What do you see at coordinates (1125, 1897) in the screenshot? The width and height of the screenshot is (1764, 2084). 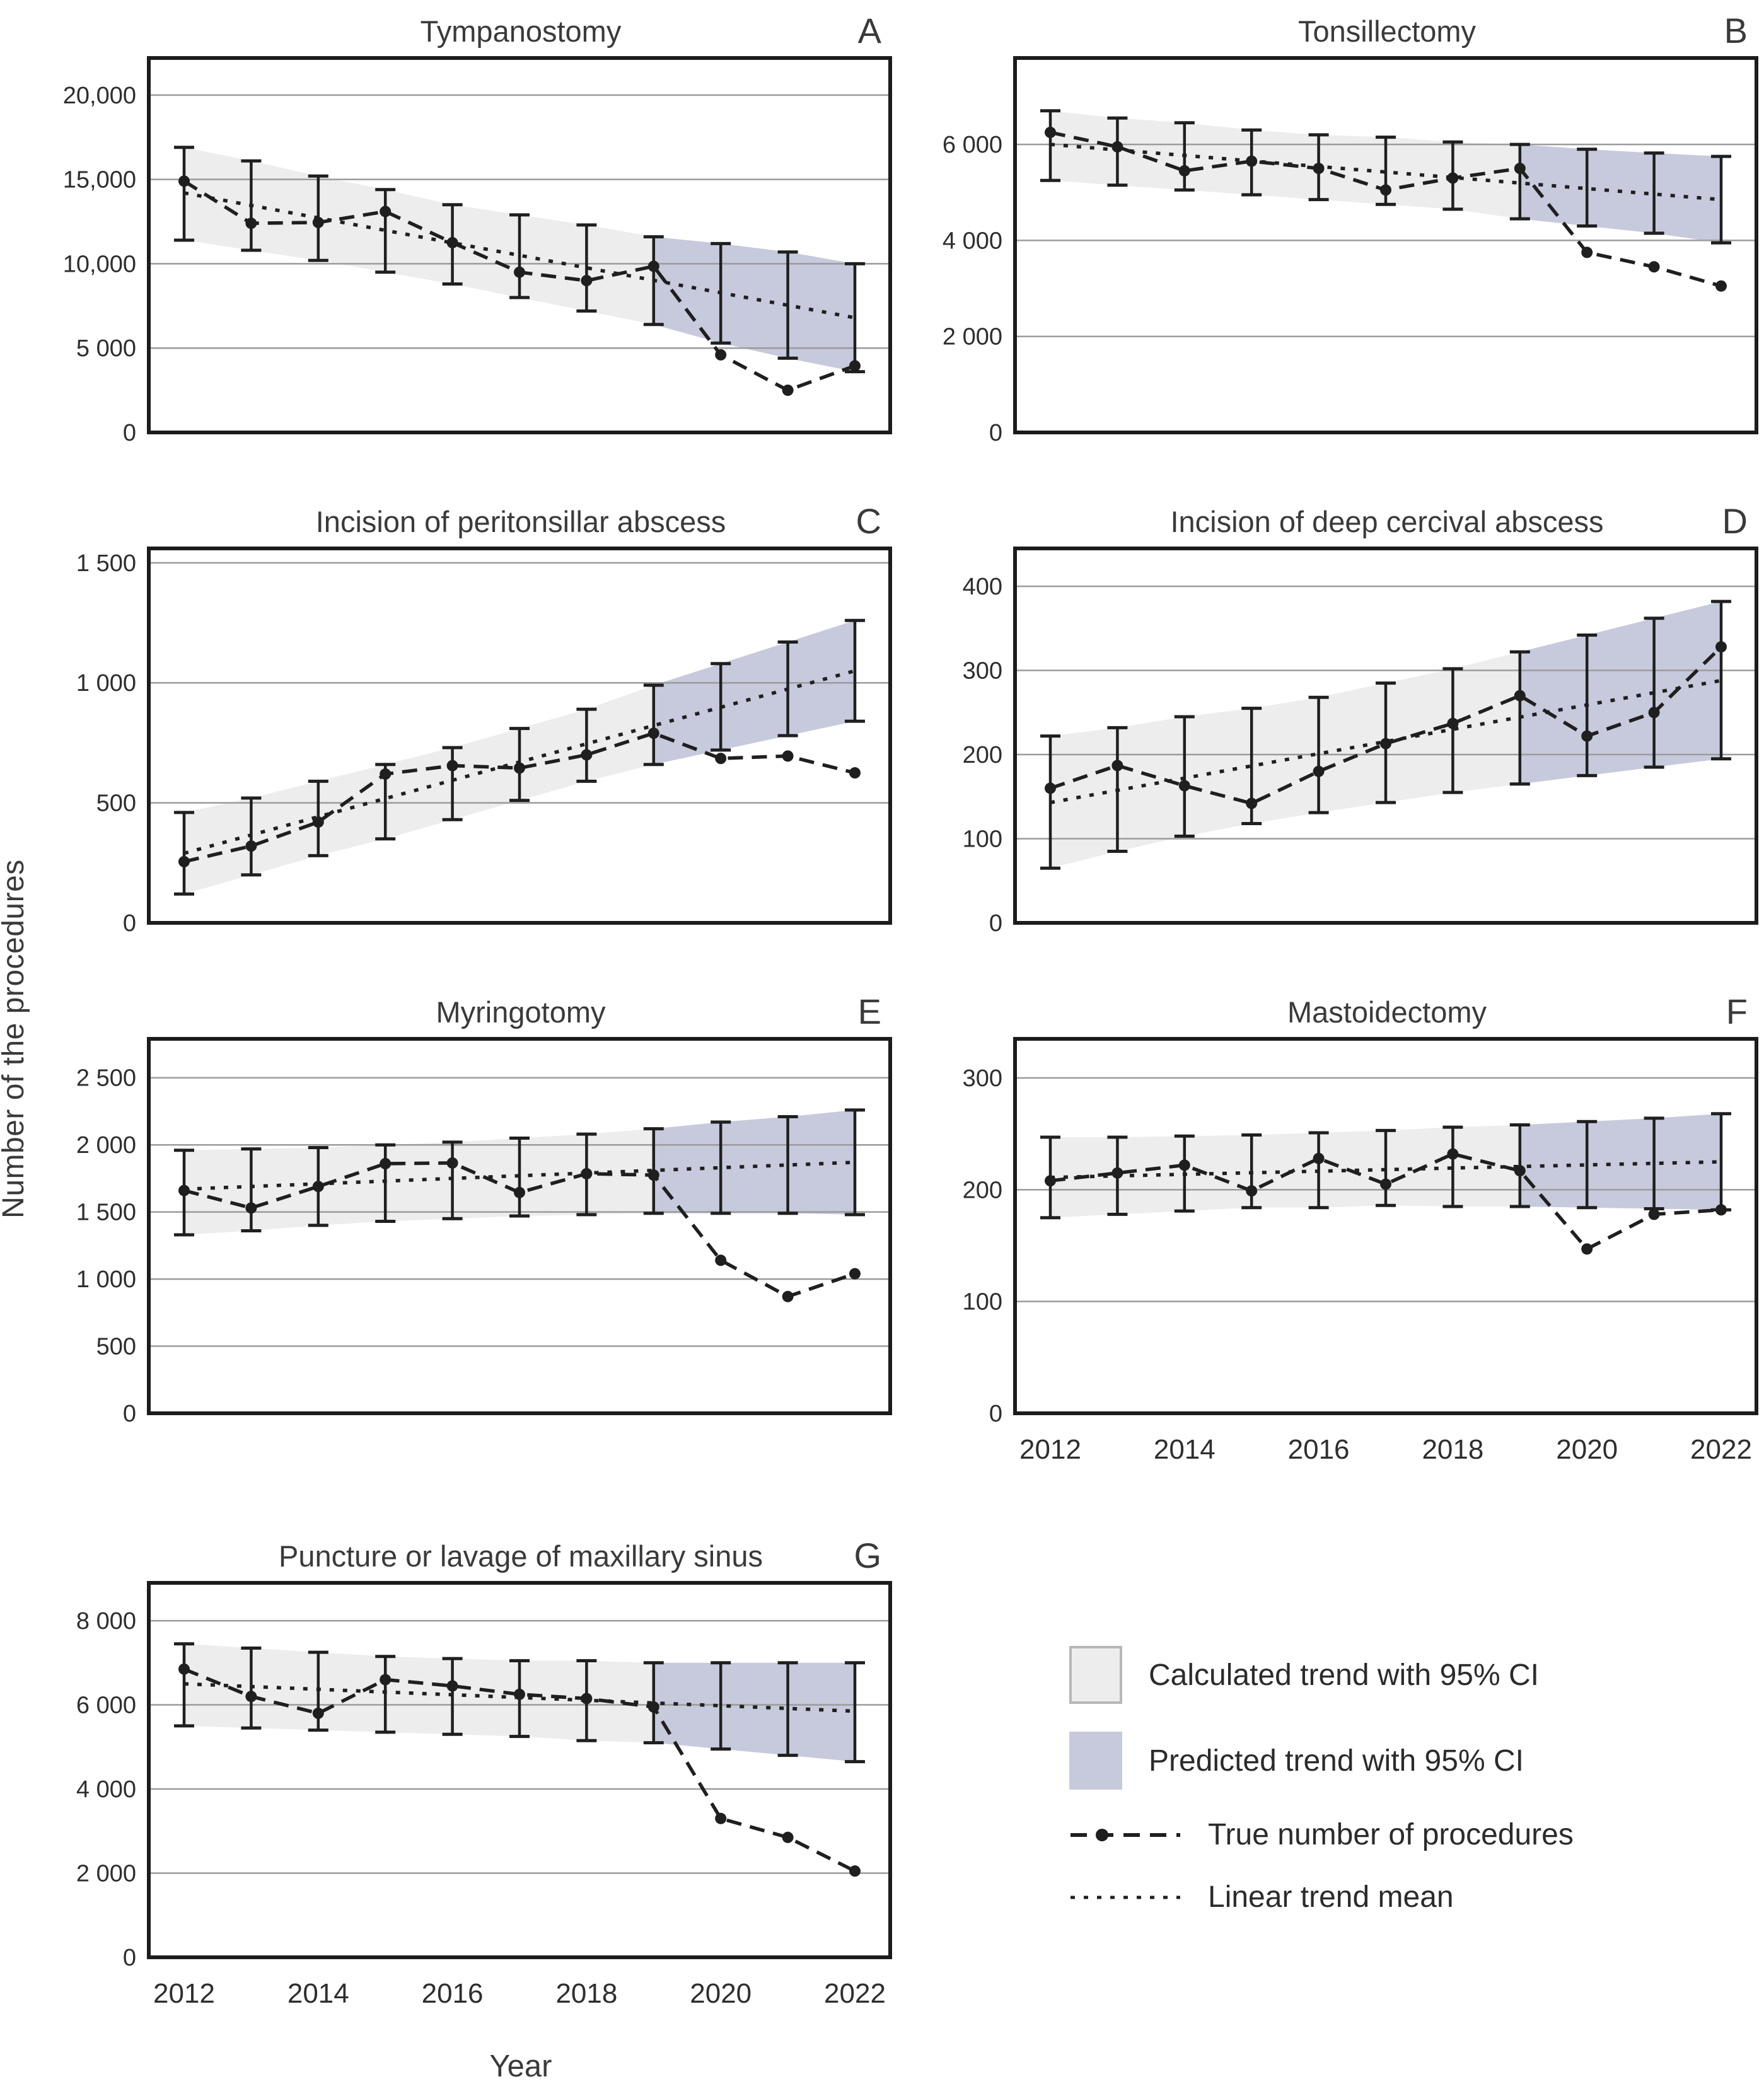 I see `dotted-line-sample` at bounding box center [1125, 1897].